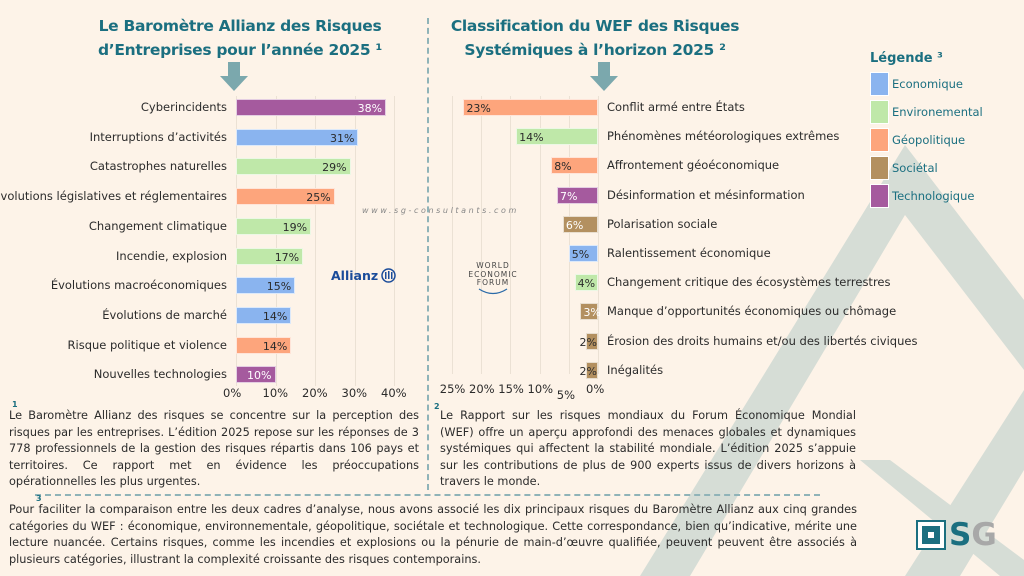 Image resolution: width=1024 pixels, height=576 pixels. Describe the element at coordinates (147, 344) in the screenshot. I see `category-label: Risque politique et violence` at that location.